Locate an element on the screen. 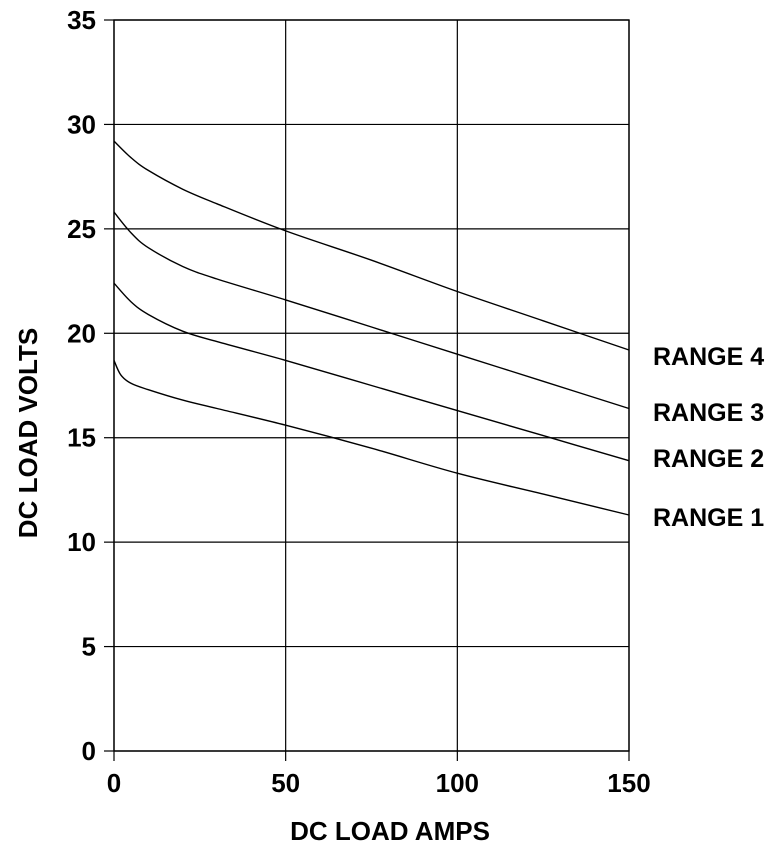 The width and height of the screenshot is (782, 844). range-3-label: RANGE 3 is located at coordinates (708, 413).